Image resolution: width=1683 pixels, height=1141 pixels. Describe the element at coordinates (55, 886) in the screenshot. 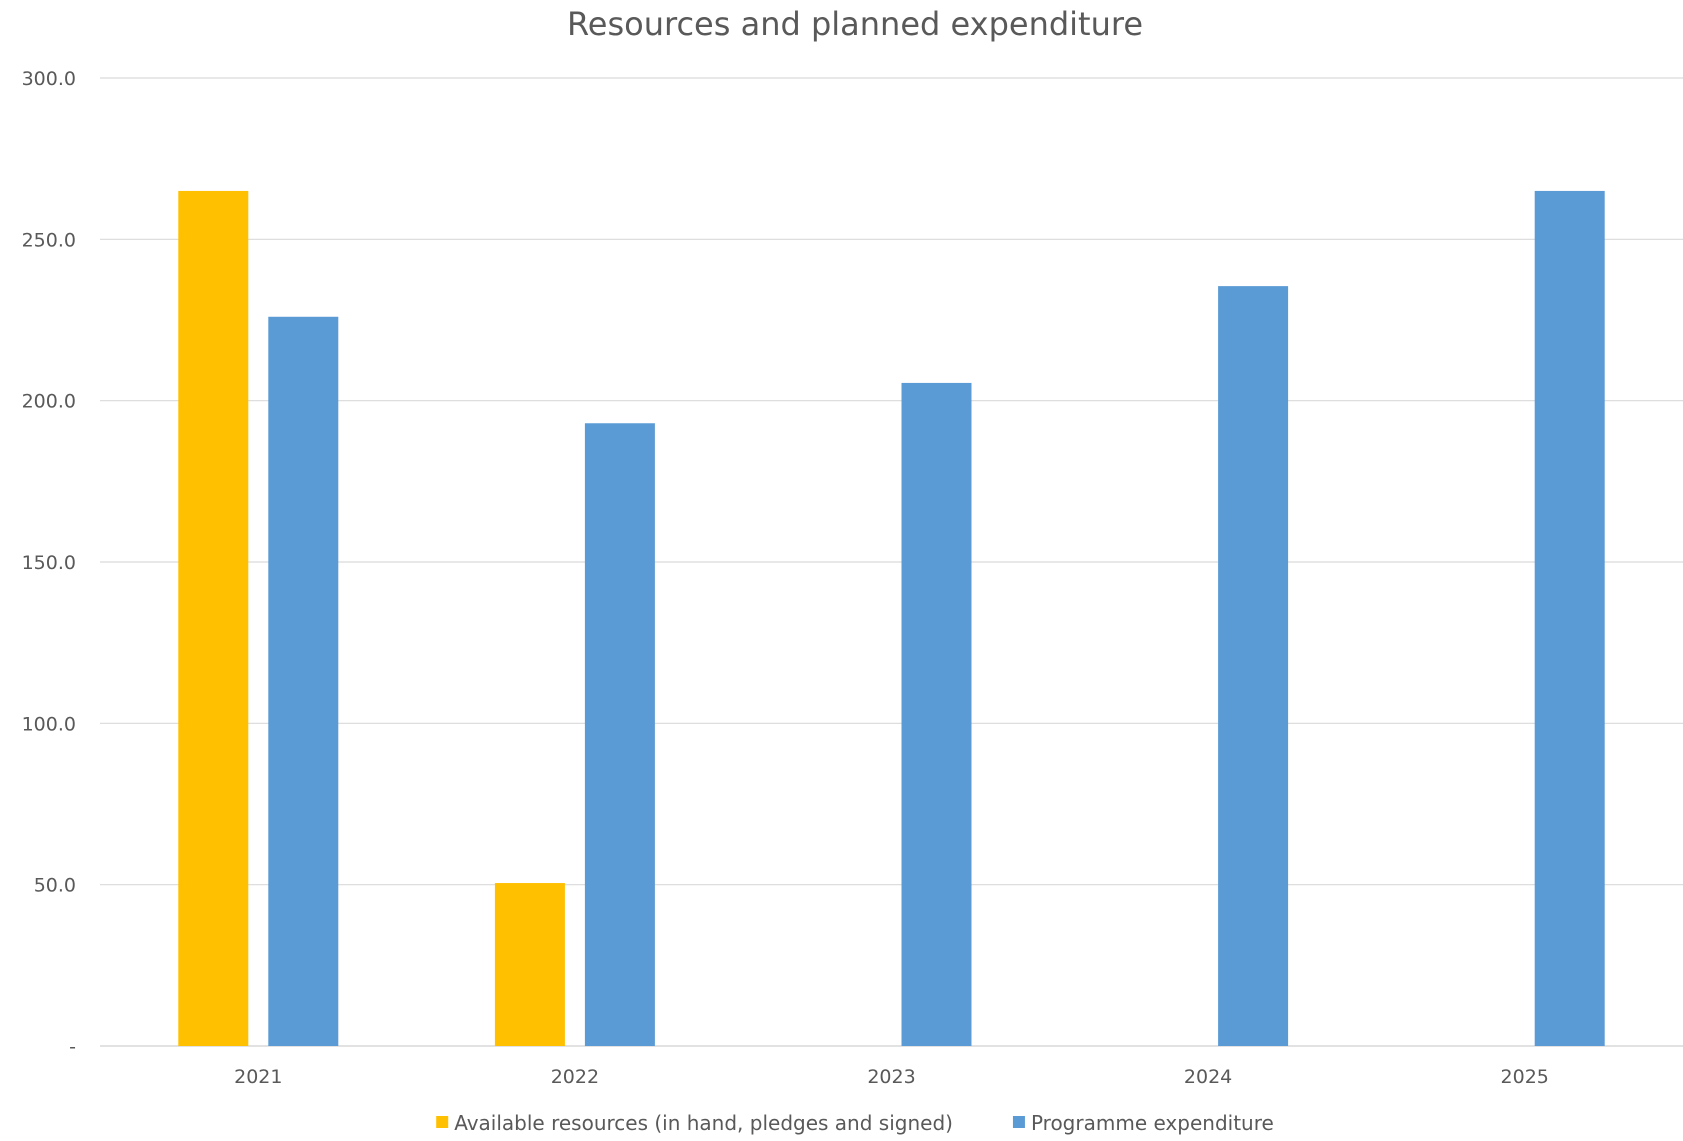

I see `y-tick-label: 50.0` at that location.